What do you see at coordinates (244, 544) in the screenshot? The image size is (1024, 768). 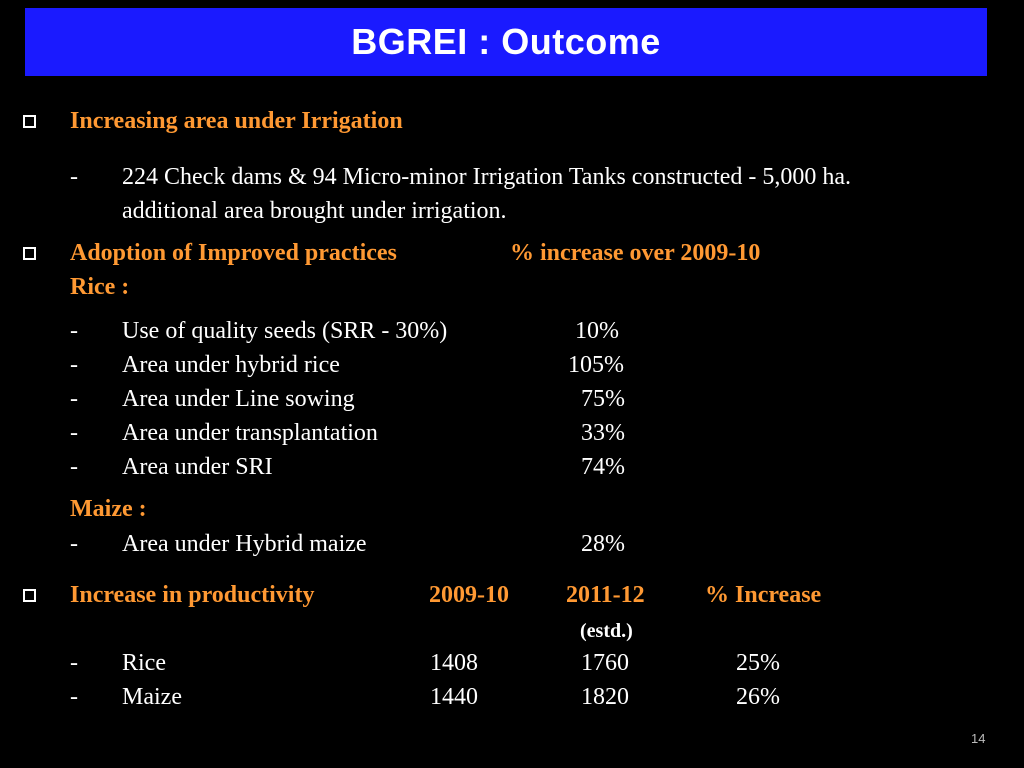 I see `maize-item-label: Area under Hybrid maize` at bounding box center [244, 544].